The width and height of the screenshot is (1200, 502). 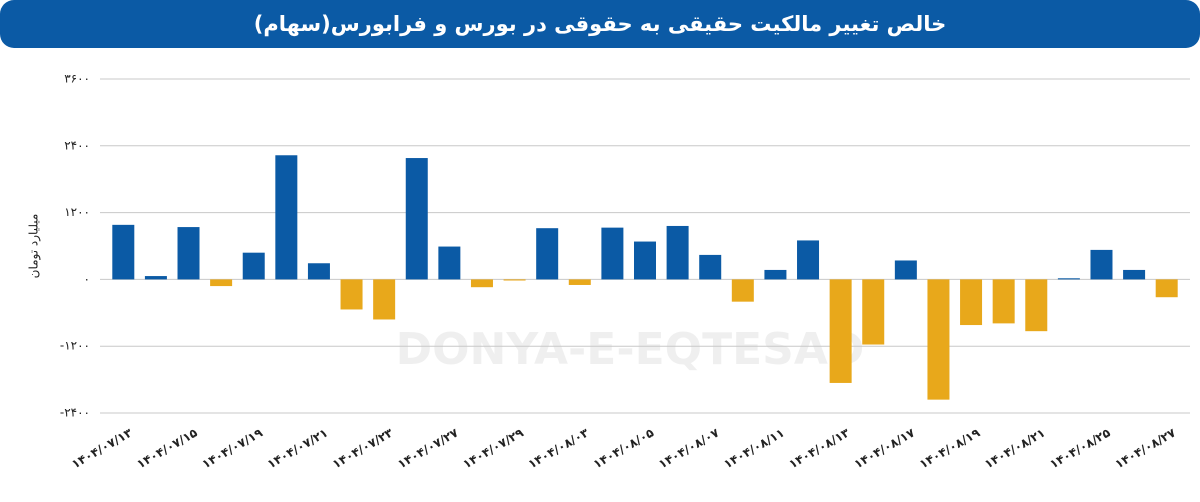 I want to click on y-tick-label: ۳۶۰۰, so click(x=77, y=79).